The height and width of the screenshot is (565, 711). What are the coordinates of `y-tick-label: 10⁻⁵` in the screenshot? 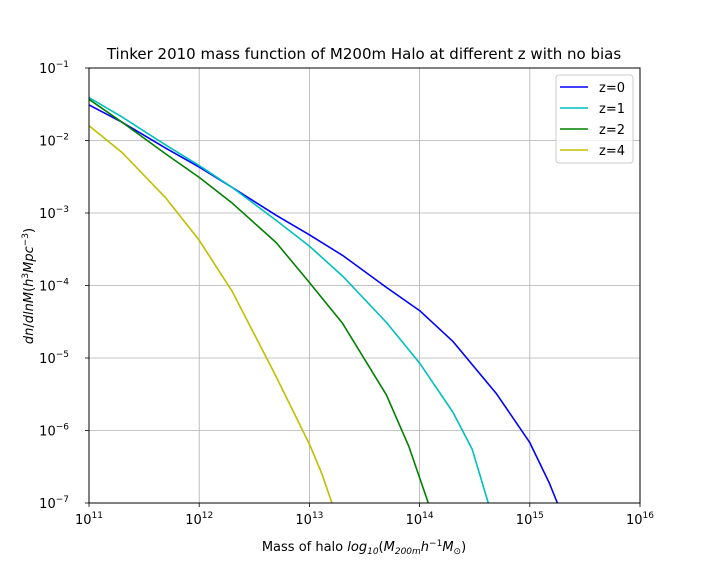 It's located at (54, 358).